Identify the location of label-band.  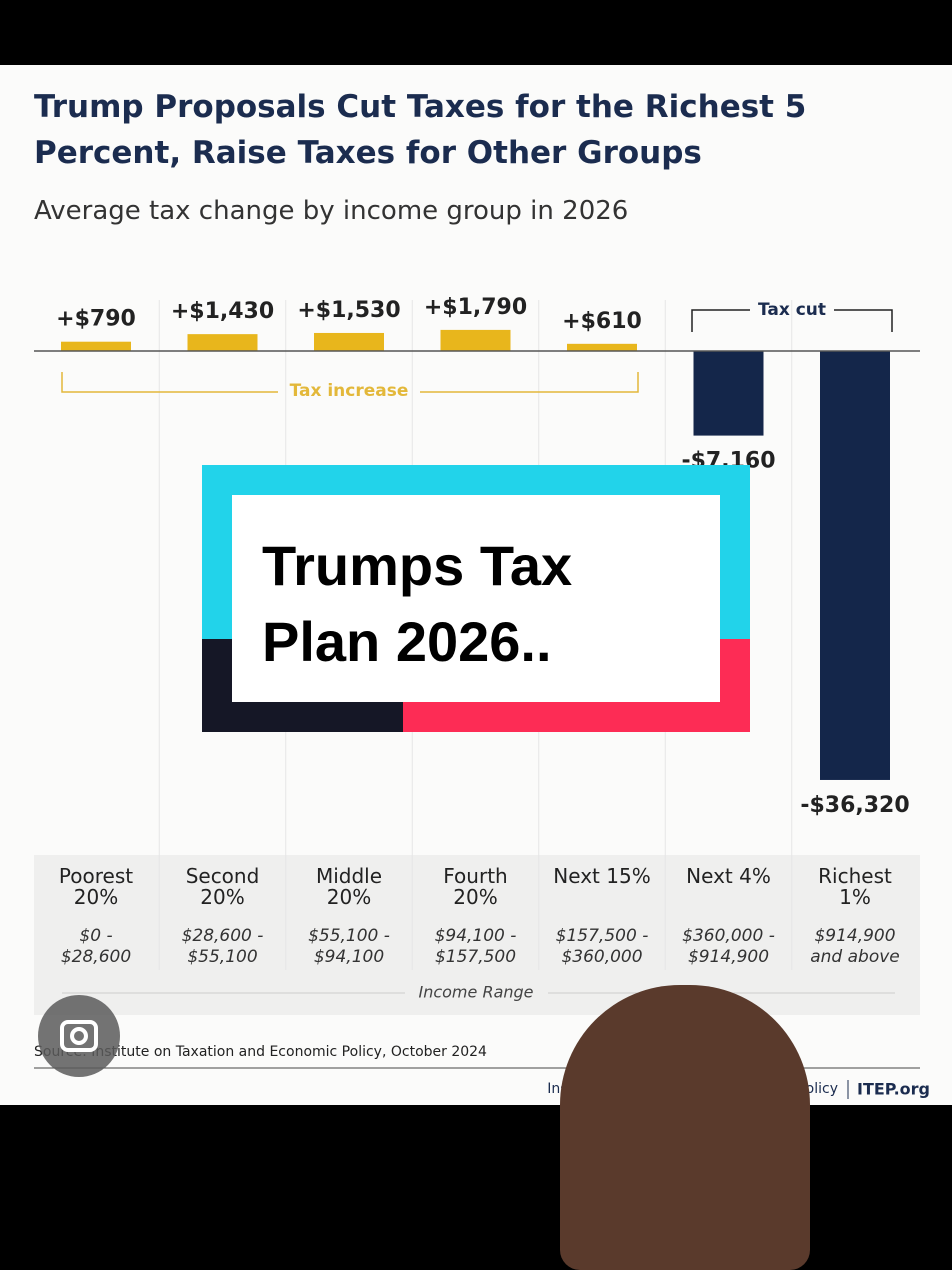
(477, 935).